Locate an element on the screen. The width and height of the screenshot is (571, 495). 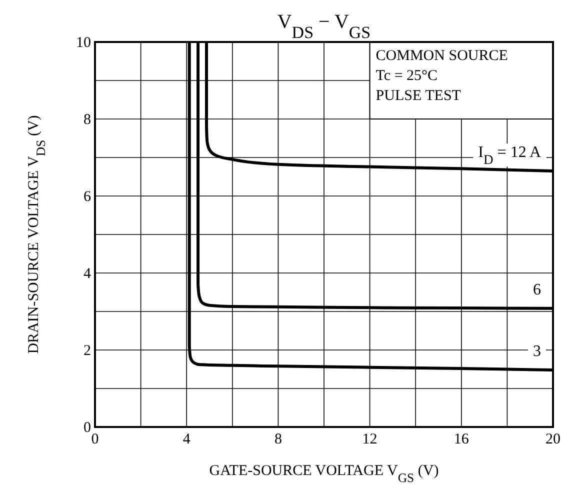
annotation: Tc = 25°C is located at coordinates (407, 76).